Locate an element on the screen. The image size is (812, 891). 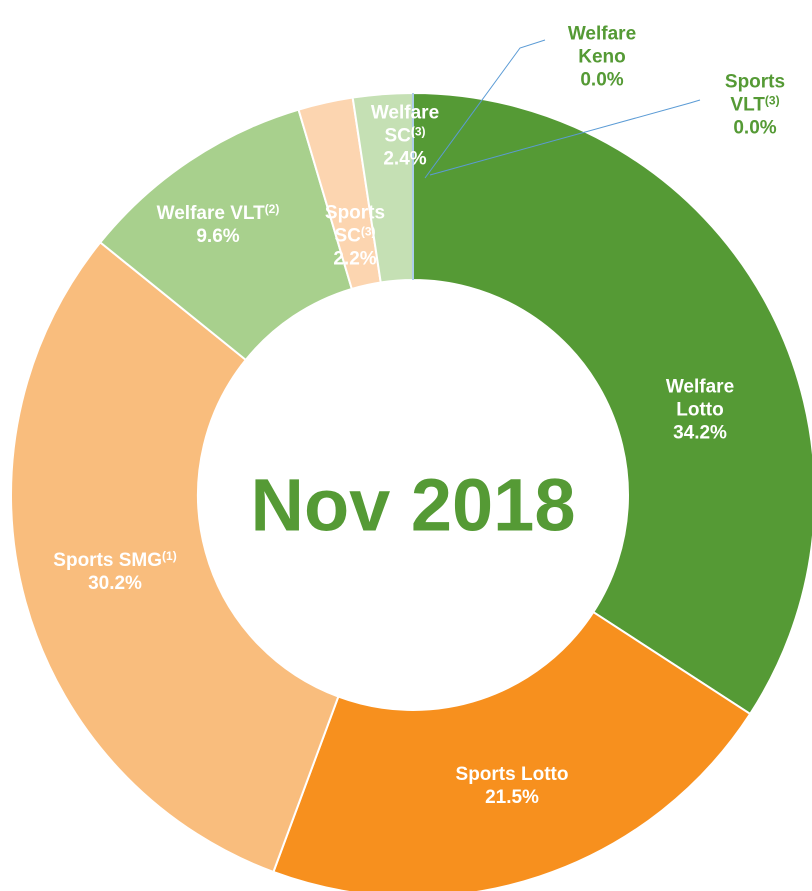
value-label: 2.4% is located at coordinates (405, 159).